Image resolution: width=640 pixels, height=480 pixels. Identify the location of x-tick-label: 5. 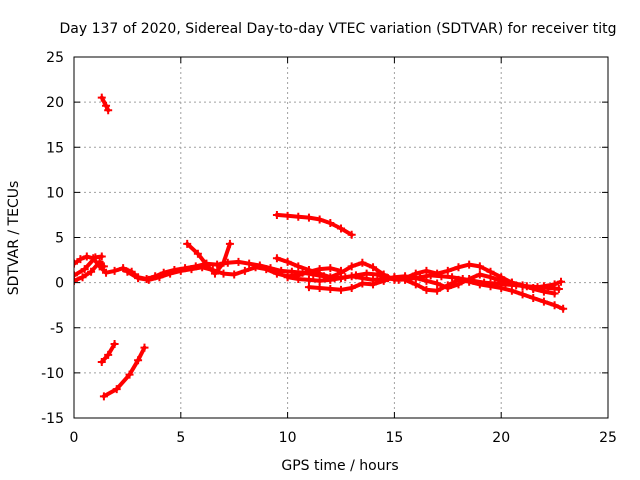
(180, 438).